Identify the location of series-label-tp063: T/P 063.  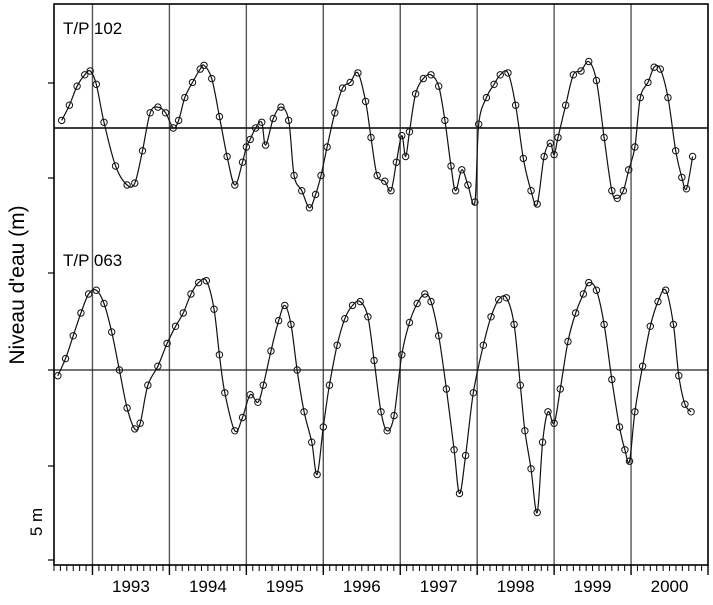
(92, 260).